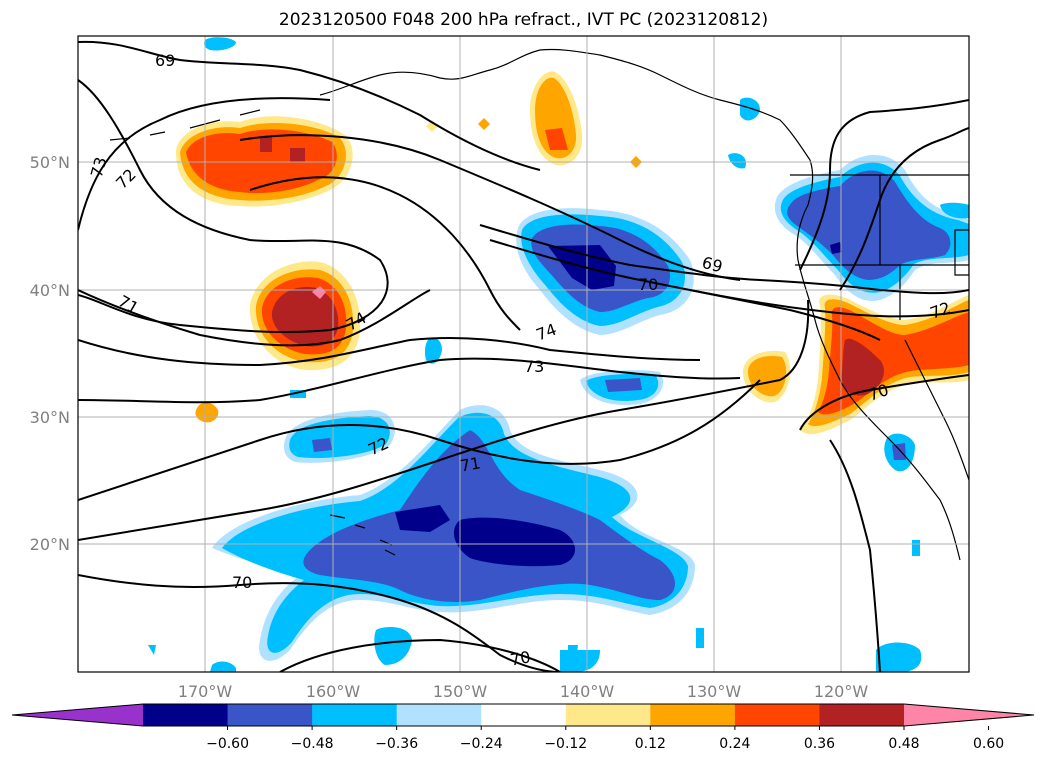 The height and width of the screenshot is (765, 1047). What do you see at coordinates (587, 691) in the screenshot?
I see `lon-label: 140°W` at bounding box center [587, 691].